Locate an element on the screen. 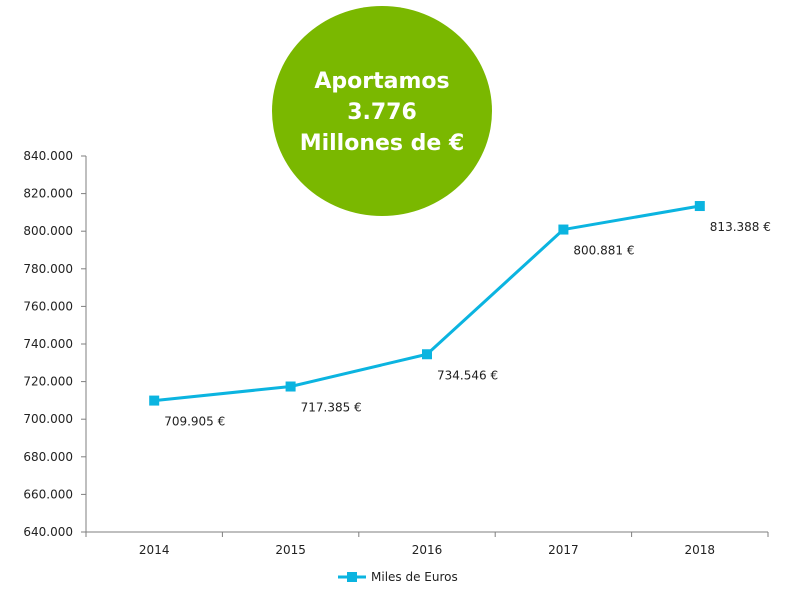 The image size is (794, 591). y-tick-label: 720.000 is located at coordinates (48, 382).